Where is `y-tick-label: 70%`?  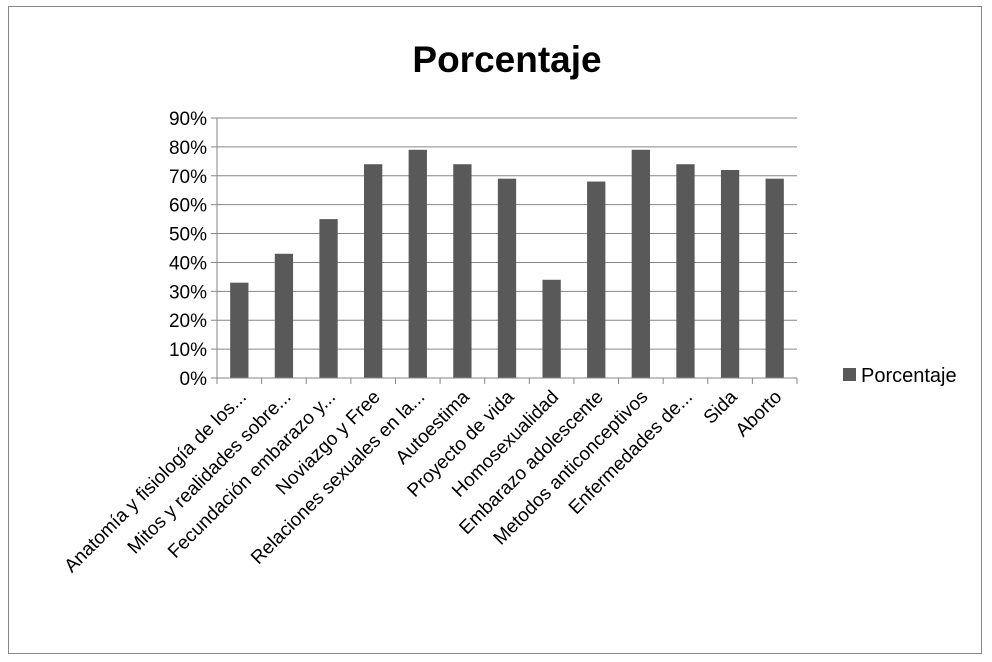 y-tick-label: 70% is located at coordinates (188, 177).